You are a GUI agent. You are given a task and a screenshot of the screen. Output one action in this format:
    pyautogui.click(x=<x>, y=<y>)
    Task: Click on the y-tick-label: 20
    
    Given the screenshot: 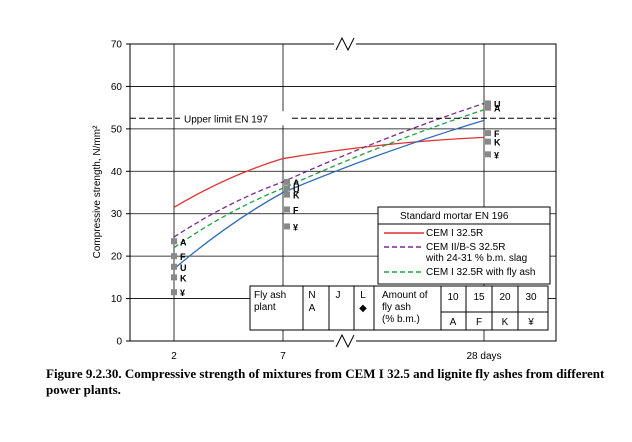 What is the action you would take?
    pyautogui.click(x=117, y=257)
    